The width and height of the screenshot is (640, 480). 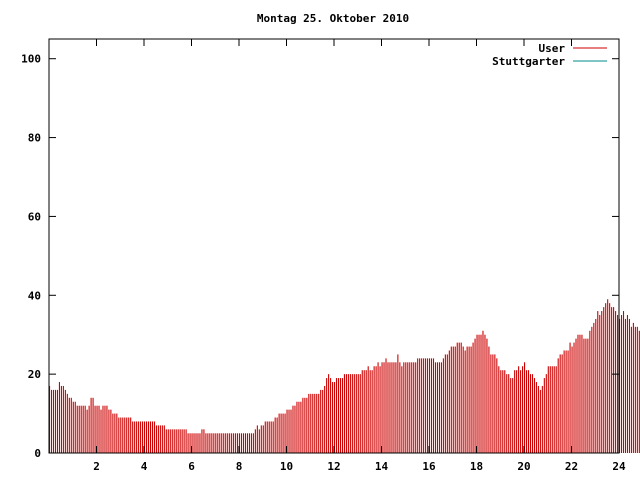 What do you see at coordinates (31, 59) in the screenshot?
I see `y-tick-label: 100` at bounding box center [31, 59].